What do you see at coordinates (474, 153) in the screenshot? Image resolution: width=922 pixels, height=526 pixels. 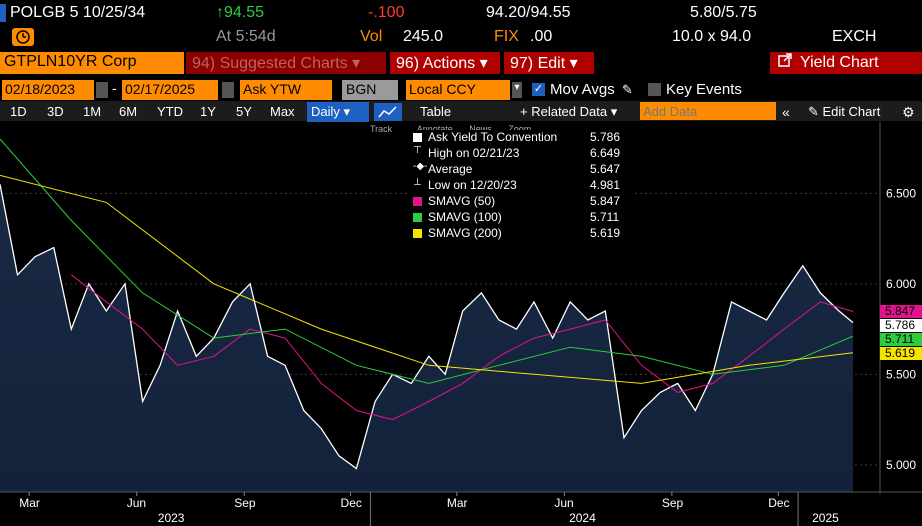 I see `legend-label: High on 02/21/23` at bounding box center [474, 153].